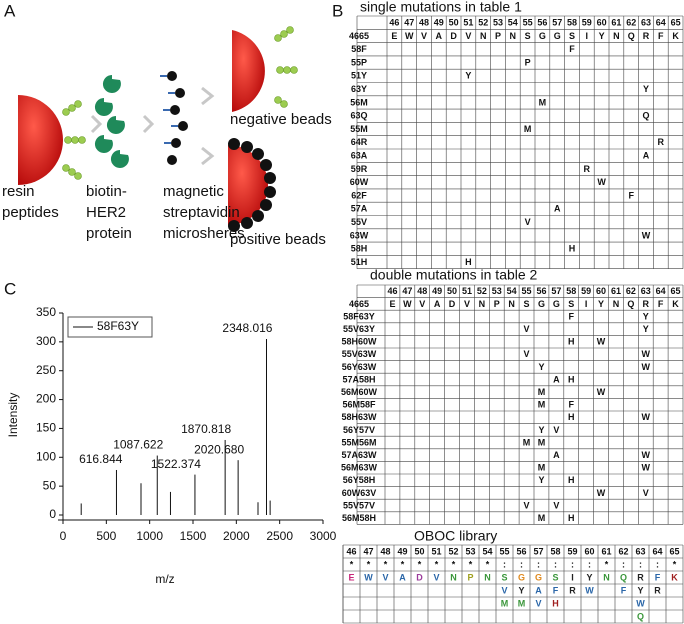 The image size is (684, 624). What do you see at coordinates (571, 291) in the screenshot?
I see `table-cell: 58` at bounding box center [571, 291].